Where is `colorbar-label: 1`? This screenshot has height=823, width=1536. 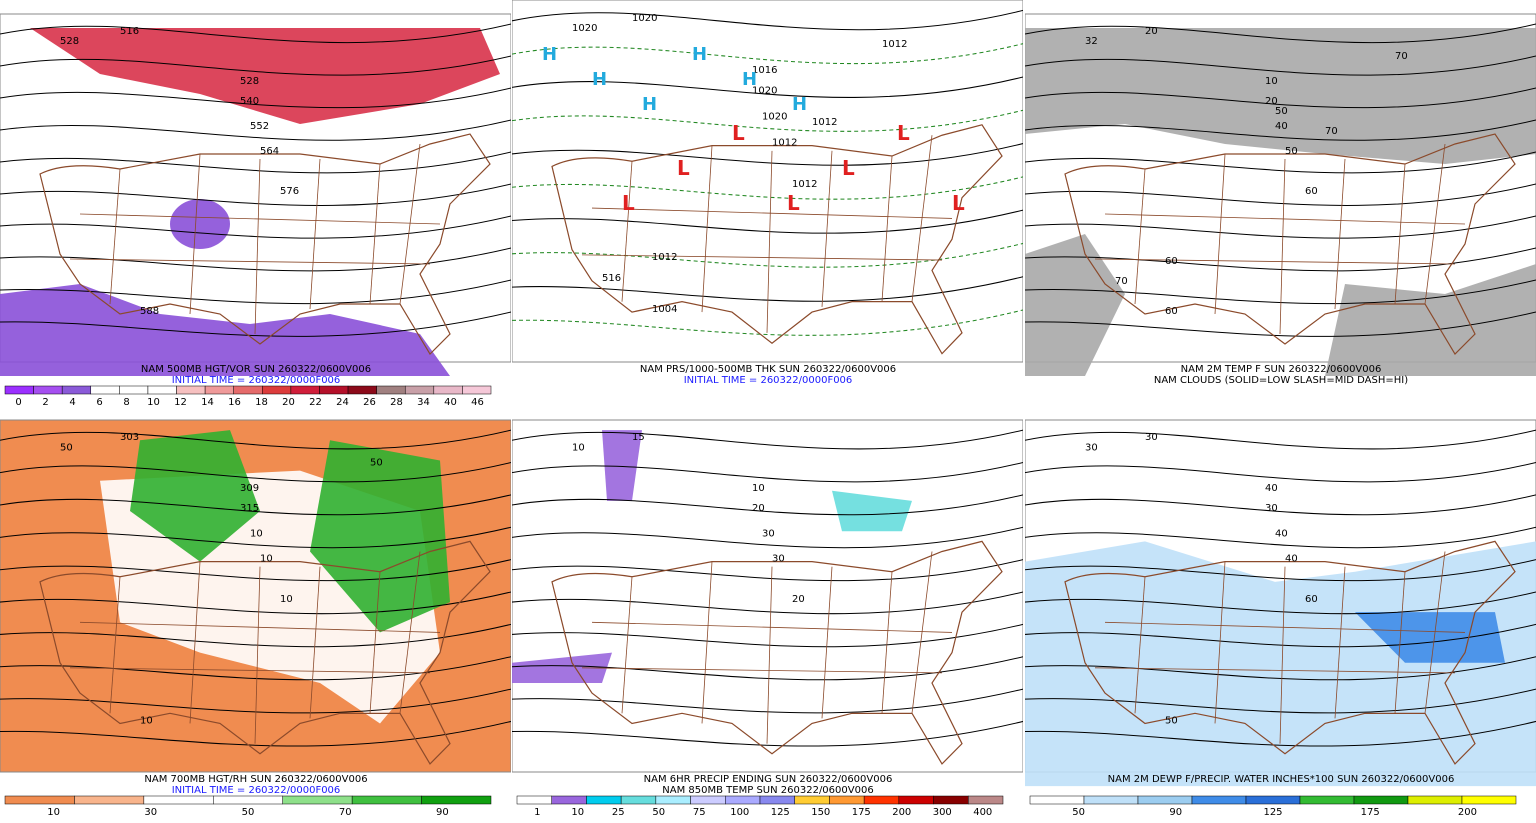
colorbar-label: 1 is located at coordinates (537, 812).